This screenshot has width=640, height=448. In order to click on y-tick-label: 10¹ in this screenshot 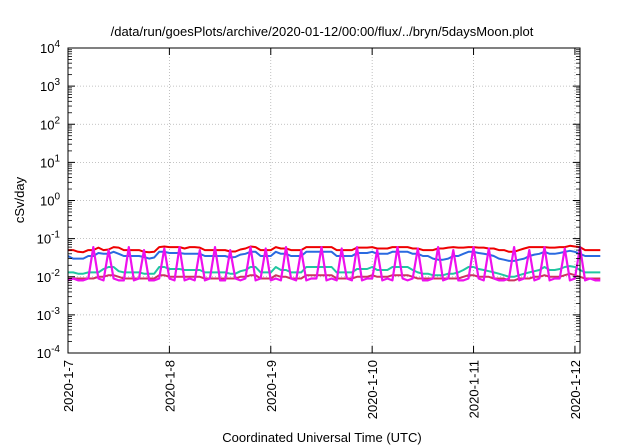, I will do `click(50, 161)`.